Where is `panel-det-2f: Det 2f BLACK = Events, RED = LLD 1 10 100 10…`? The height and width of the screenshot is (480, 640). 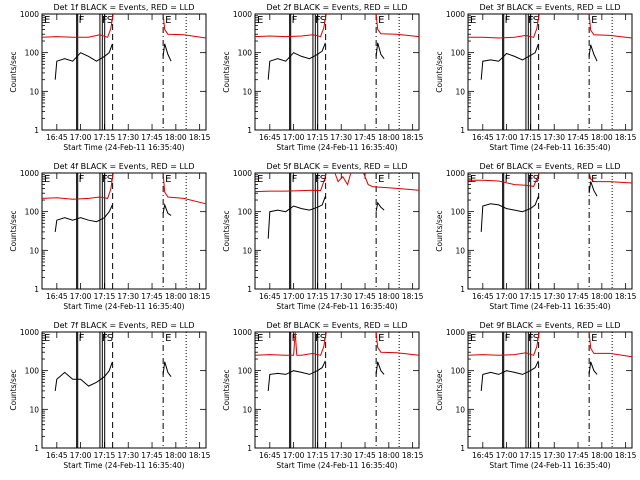 panel-det-2f: Det 2f BLACK = Events, RED = LLD 1 10 100 10… is located at coordinates (323, 77).